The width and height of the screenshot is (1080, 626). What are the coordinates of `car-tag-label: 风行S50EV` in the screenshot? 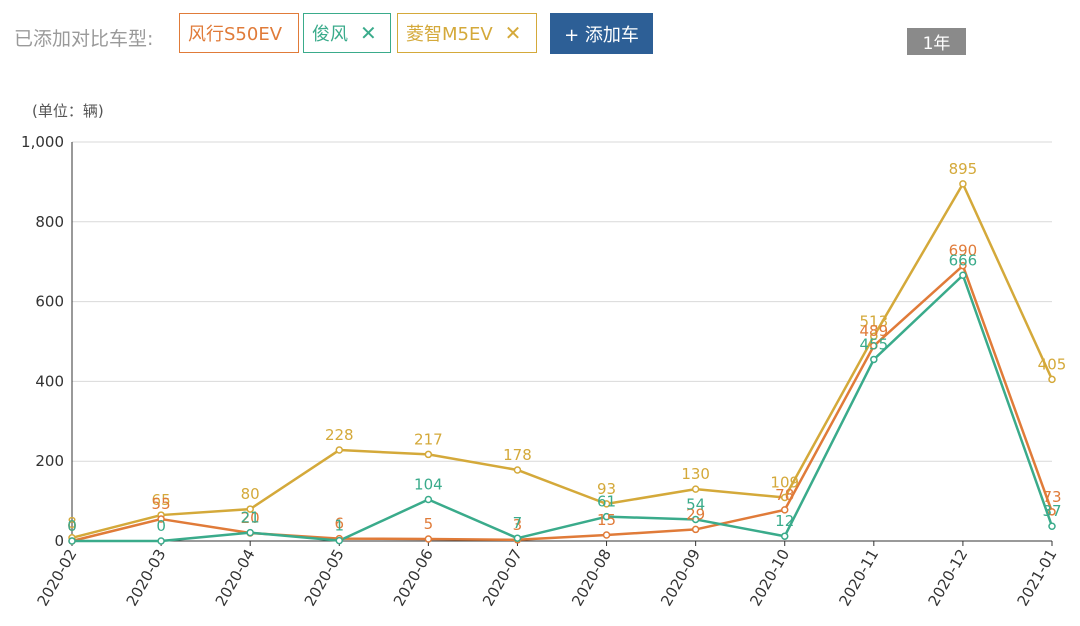 It's located at (235, 34).